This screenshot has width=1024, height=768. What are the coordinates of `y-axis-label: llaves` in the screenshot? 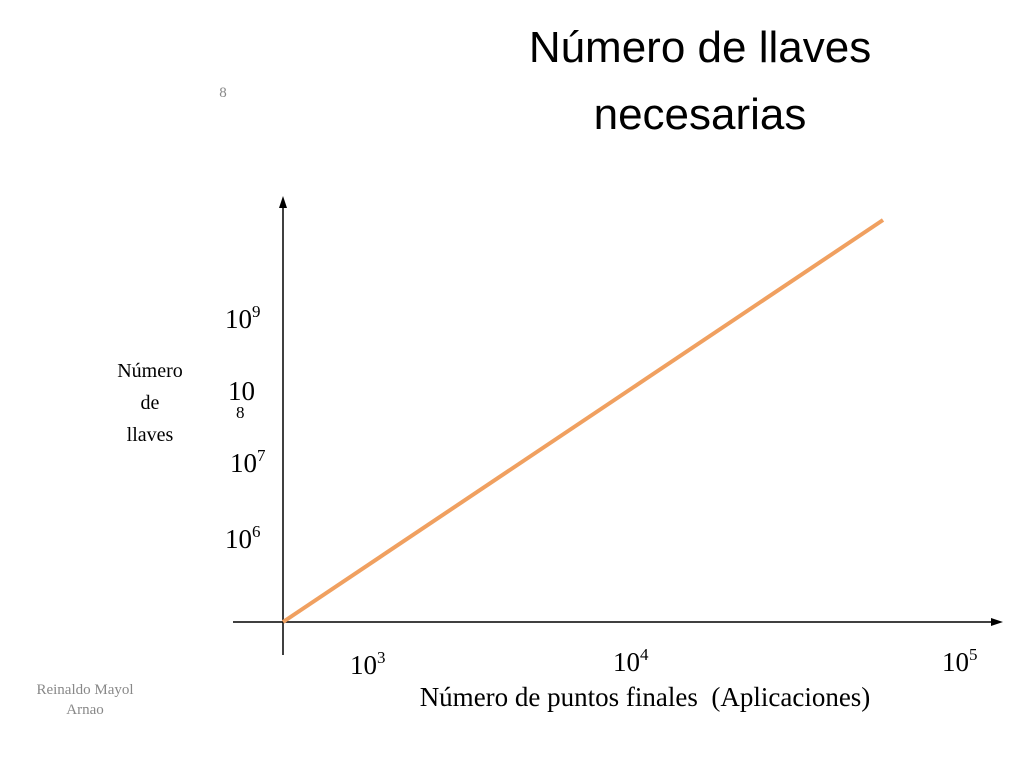 It's located at (150, 435).